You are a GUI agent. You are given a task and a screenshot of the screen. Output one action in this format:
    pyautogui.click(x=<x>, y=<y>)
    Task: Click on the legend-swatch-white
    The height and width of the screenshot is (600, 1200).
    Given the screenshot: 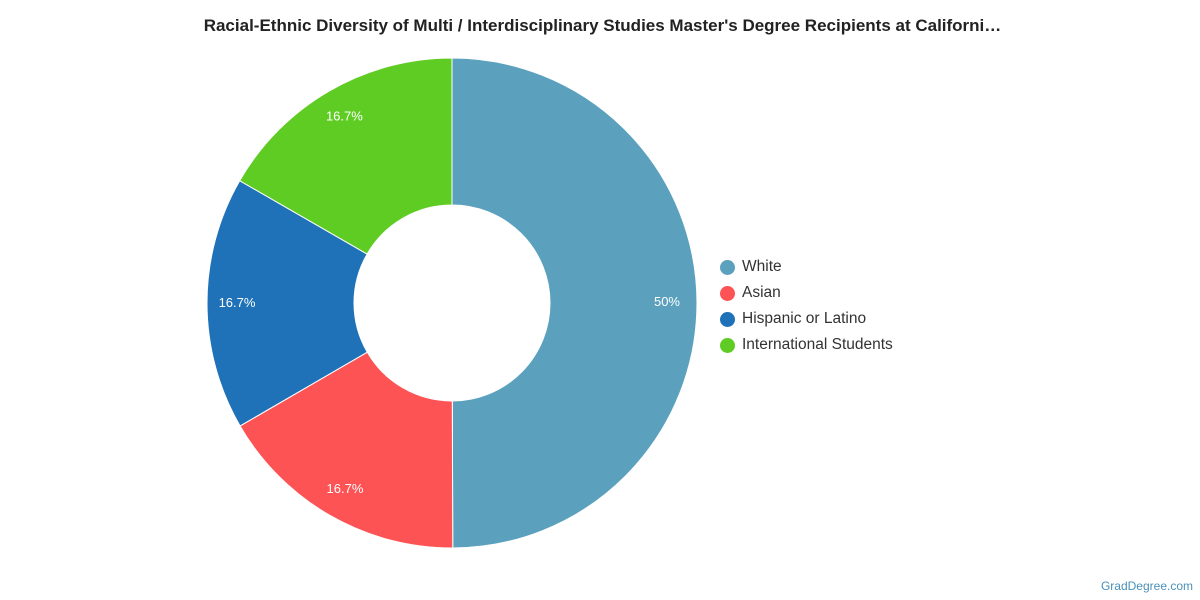 What is the action you would take?
    pyautogui.click(x=727, y=267)
    